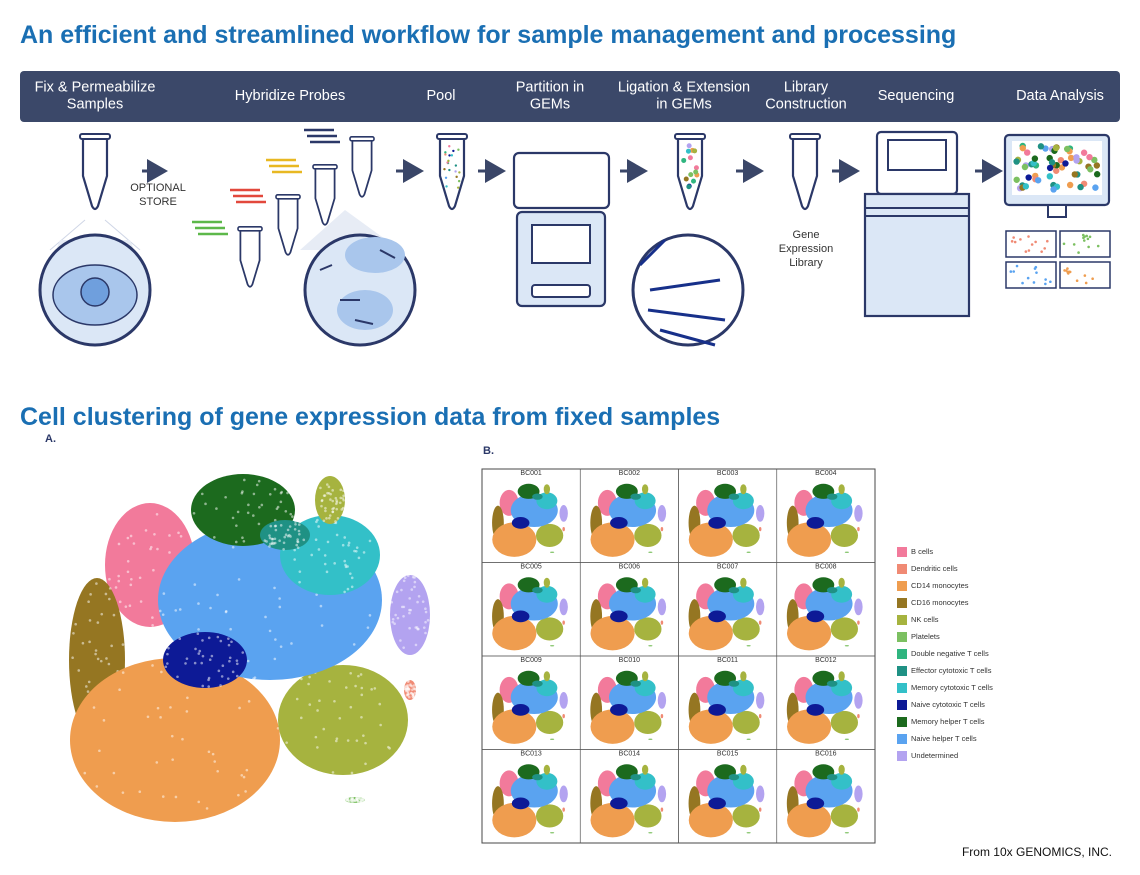 This screenshot has height=875, width=1140. Describe the element at coordinates (630, 753) in the screenshot. I see `sample-label: BC014` at that location.